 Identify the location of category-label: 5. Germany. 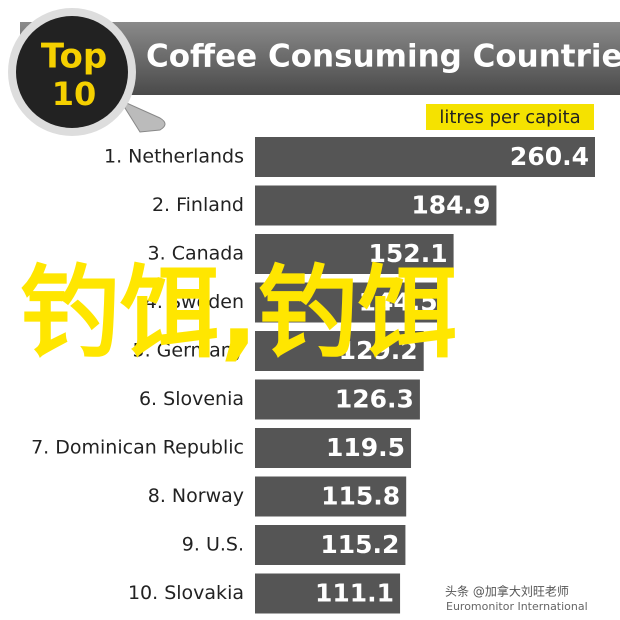
(189, 351).